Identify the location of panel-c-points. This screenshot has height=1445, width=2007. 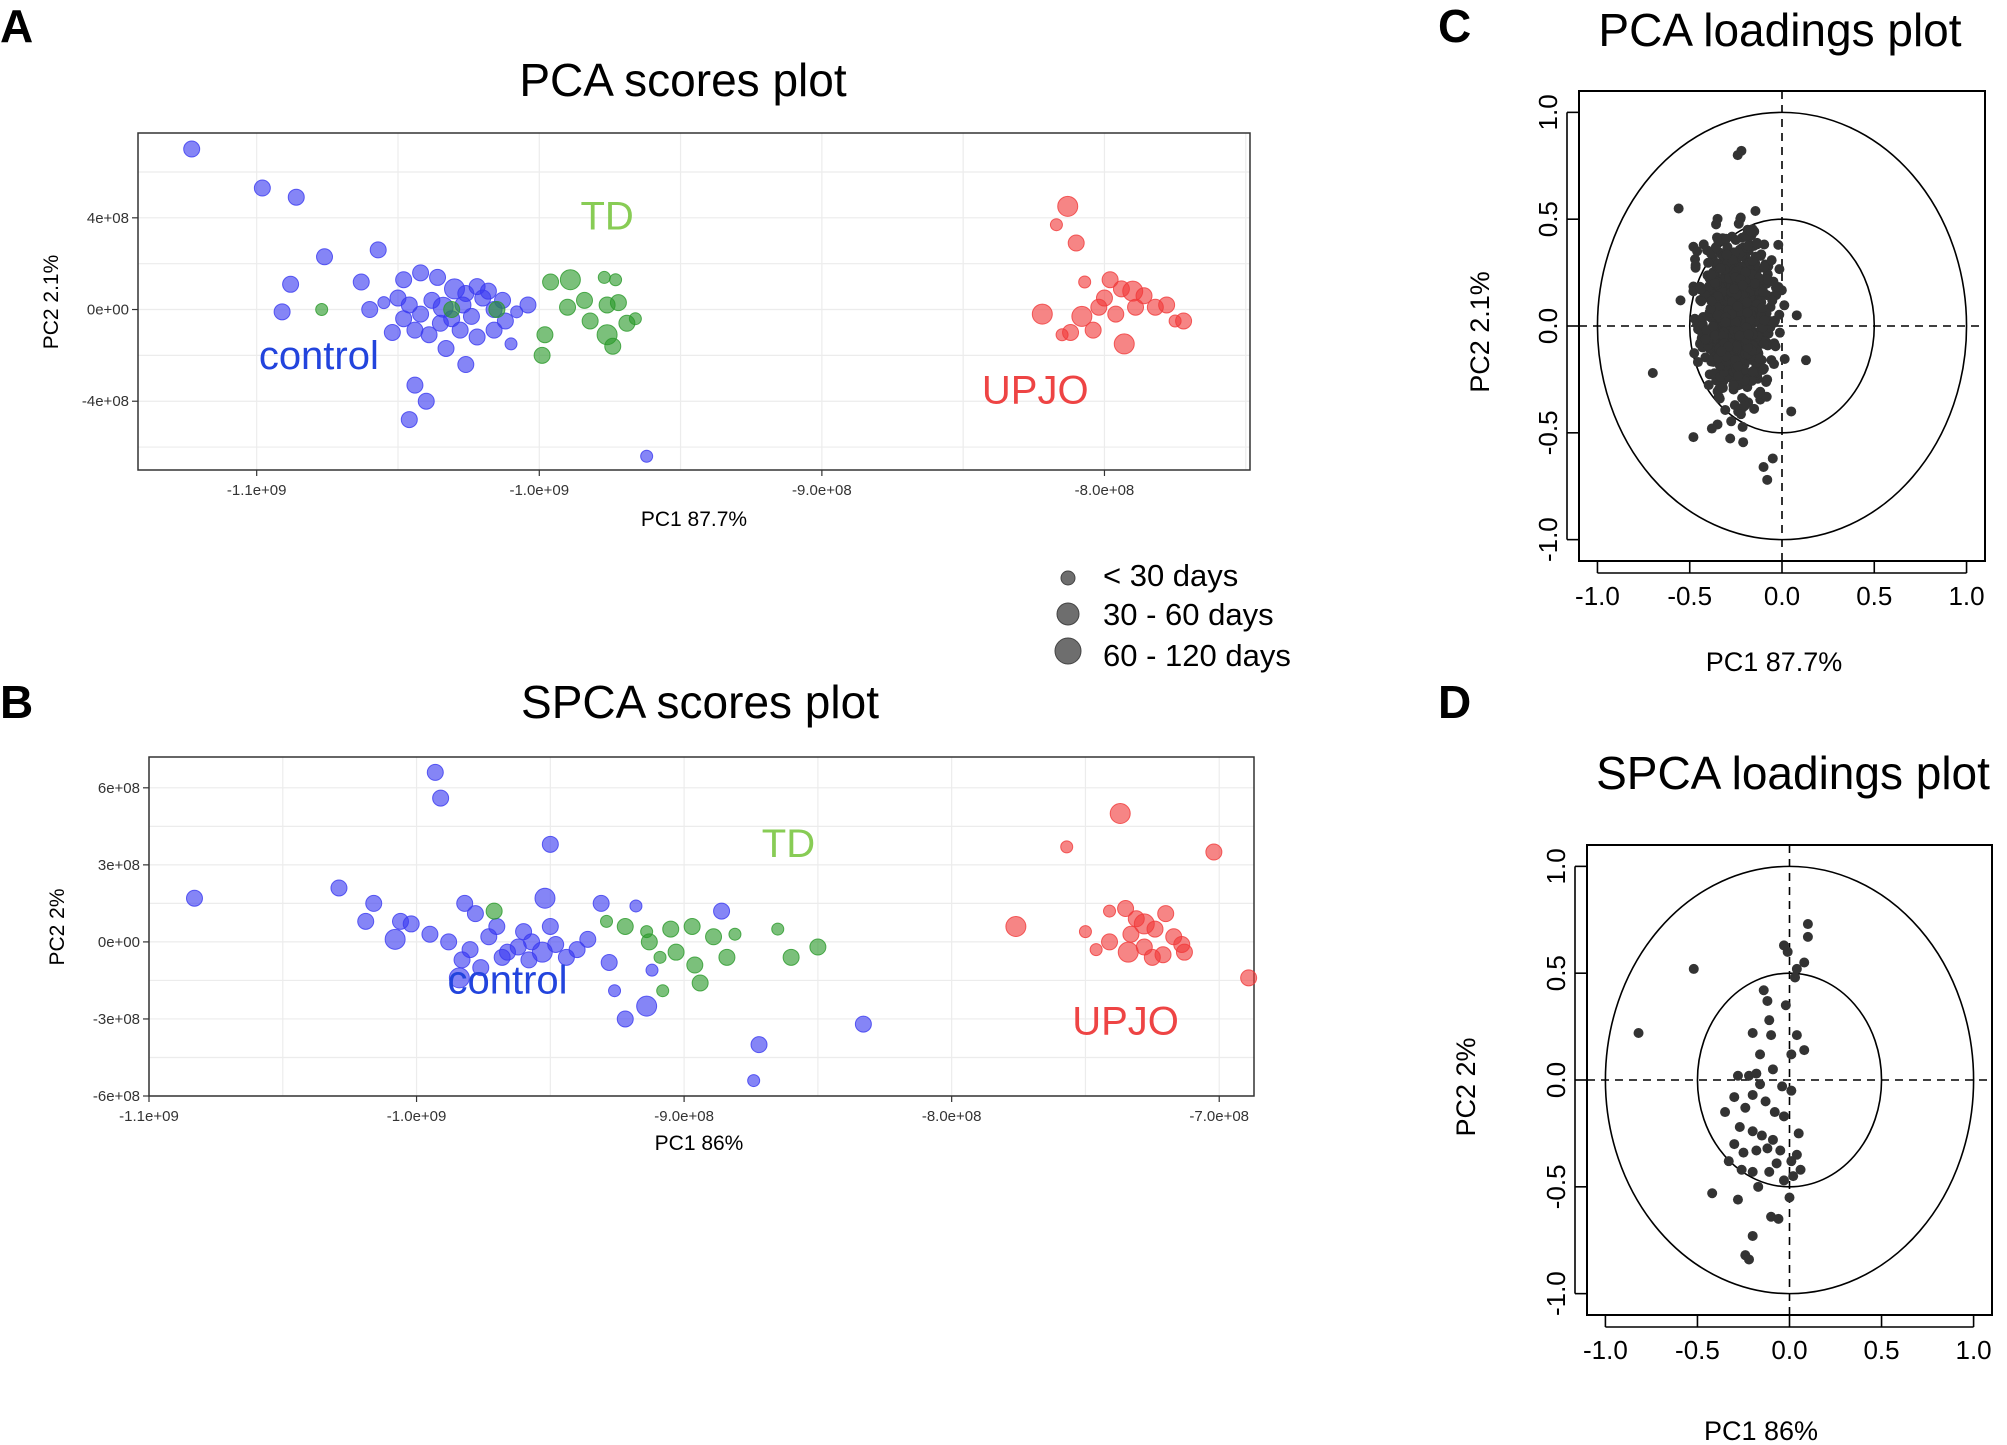
(1729, 315).